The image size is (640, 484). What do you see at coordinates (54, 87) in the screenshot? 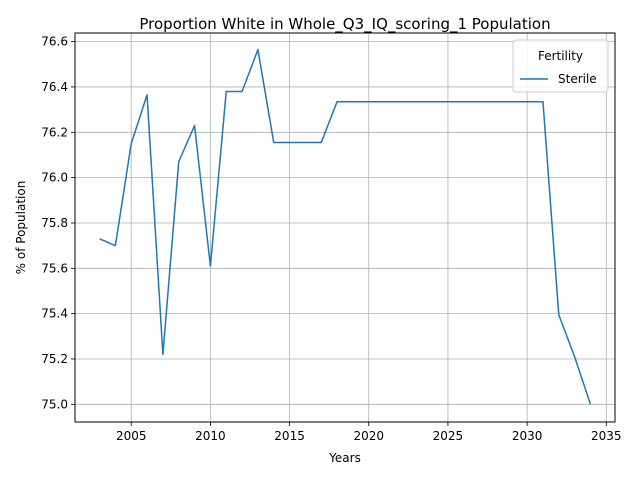
I see `y-tick-label: 76.4` at bounding box center [54, 87].